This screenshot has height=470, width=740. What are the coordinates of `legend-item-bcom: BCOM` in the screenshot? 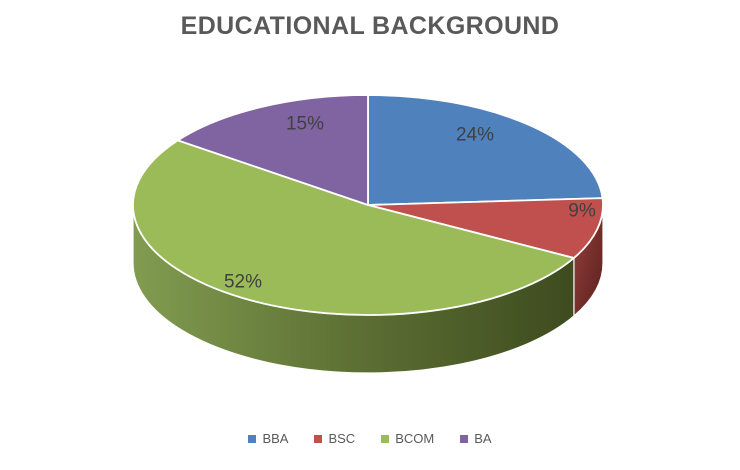 It's located at (407, 439).